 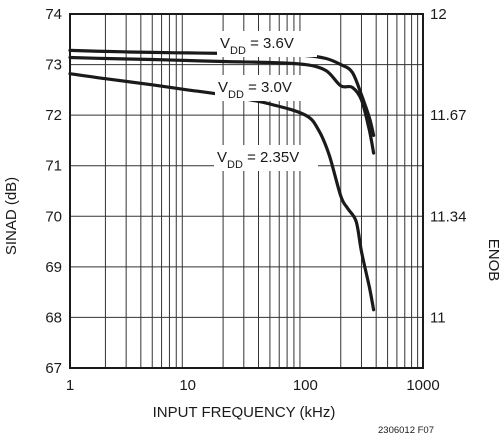 What do you see at coordinates (406, 430) in the screenshot?
I see `figure-code: 2306012 F07` at bounding box center [406, 430].